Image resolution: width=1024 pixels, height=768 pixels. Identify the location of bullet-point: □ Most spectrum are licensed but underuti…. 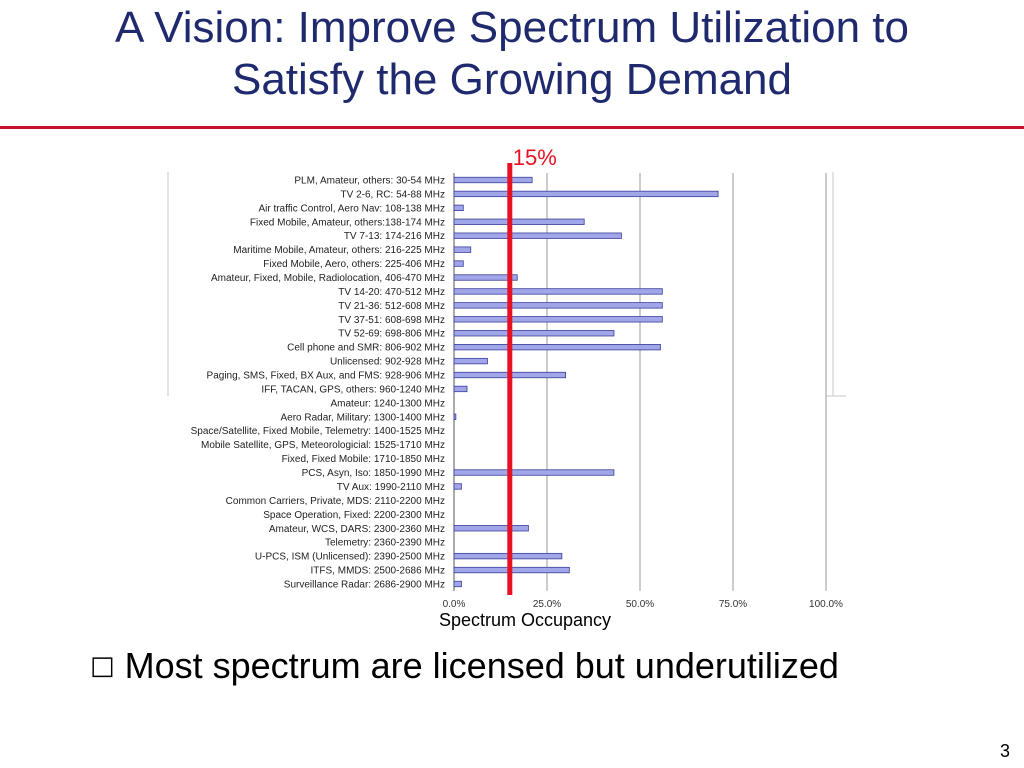
(464, 666).